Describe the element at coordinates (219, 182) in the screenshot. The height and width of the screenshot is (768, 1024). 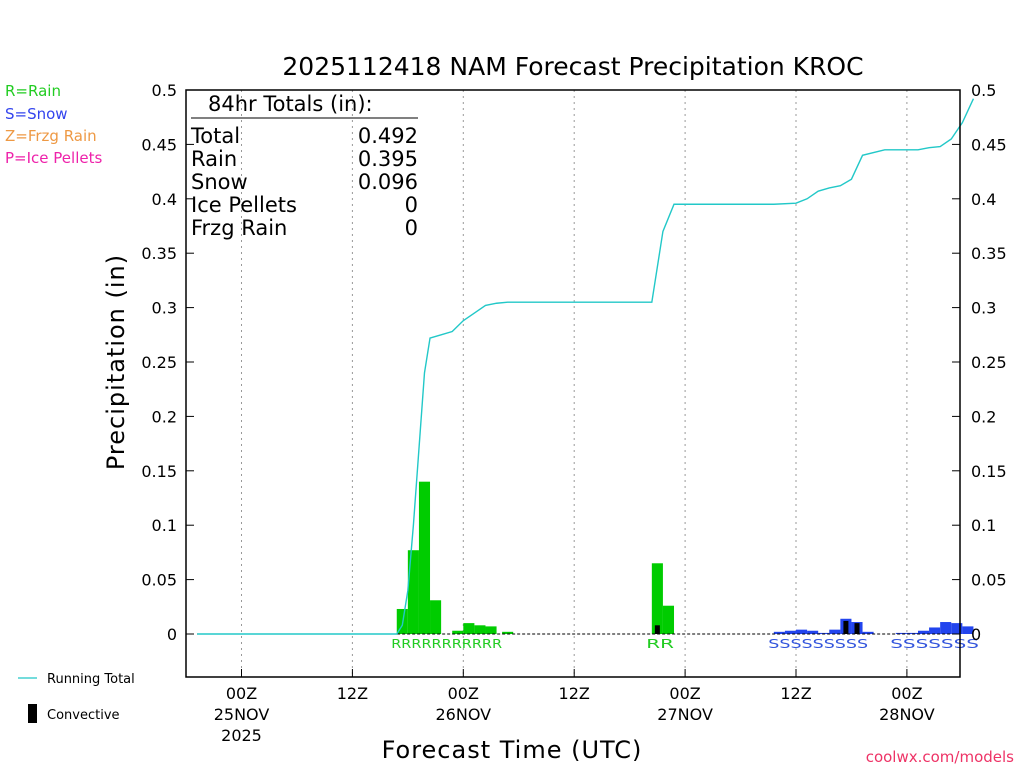
I see `totals-label-snow: Snow` at that location.